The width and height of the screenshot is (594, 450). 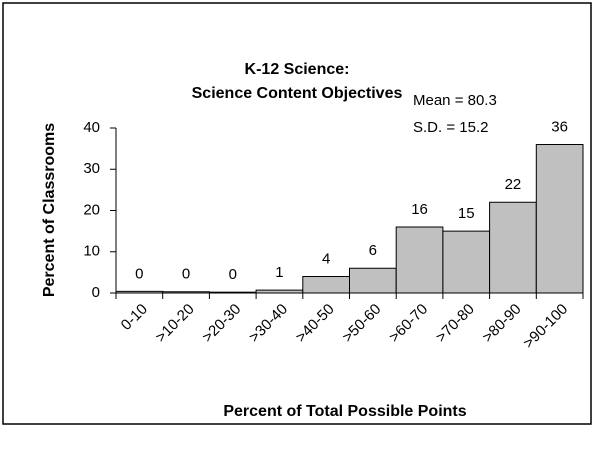 I want to click on y-tick-label: 20, so click(x=91, y=209).